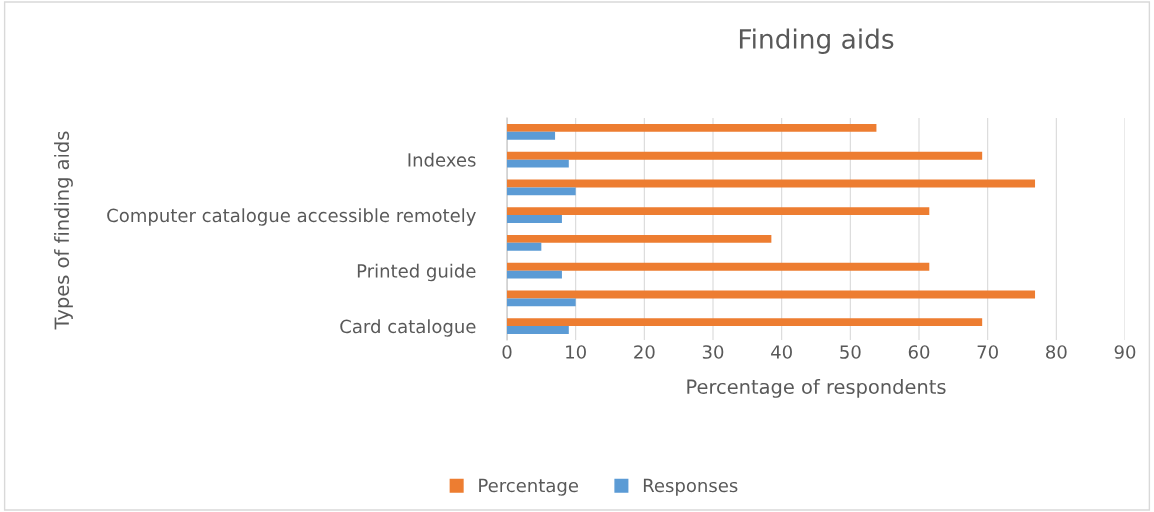 The image size is (1154, 512). I want to click on x-tick-label: 50, so click(850, 352).